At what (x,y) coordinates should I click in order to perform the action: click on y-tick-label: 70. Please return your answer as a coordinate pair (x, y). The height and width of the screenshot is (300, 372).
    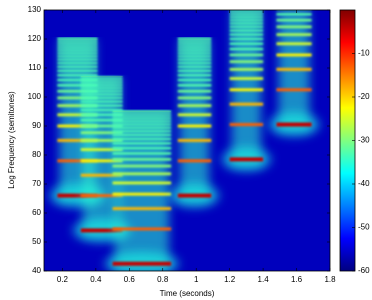
    Looking at the image, I should click on (36, 183).